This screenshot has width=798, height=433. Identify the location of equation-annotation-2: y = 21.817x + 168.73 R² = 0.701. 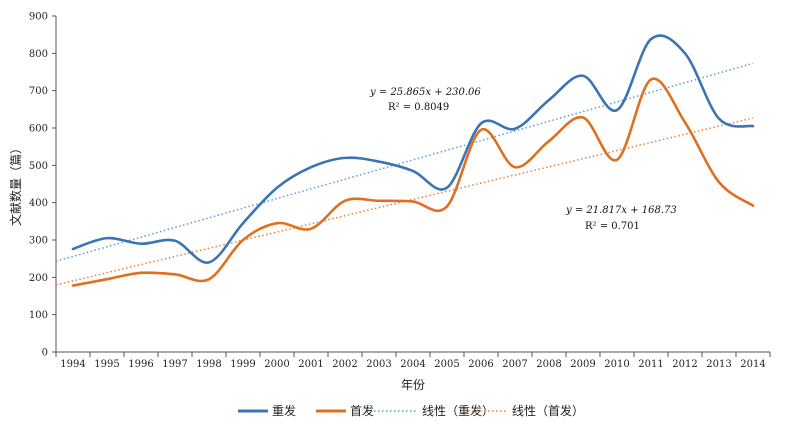
(621, 218).